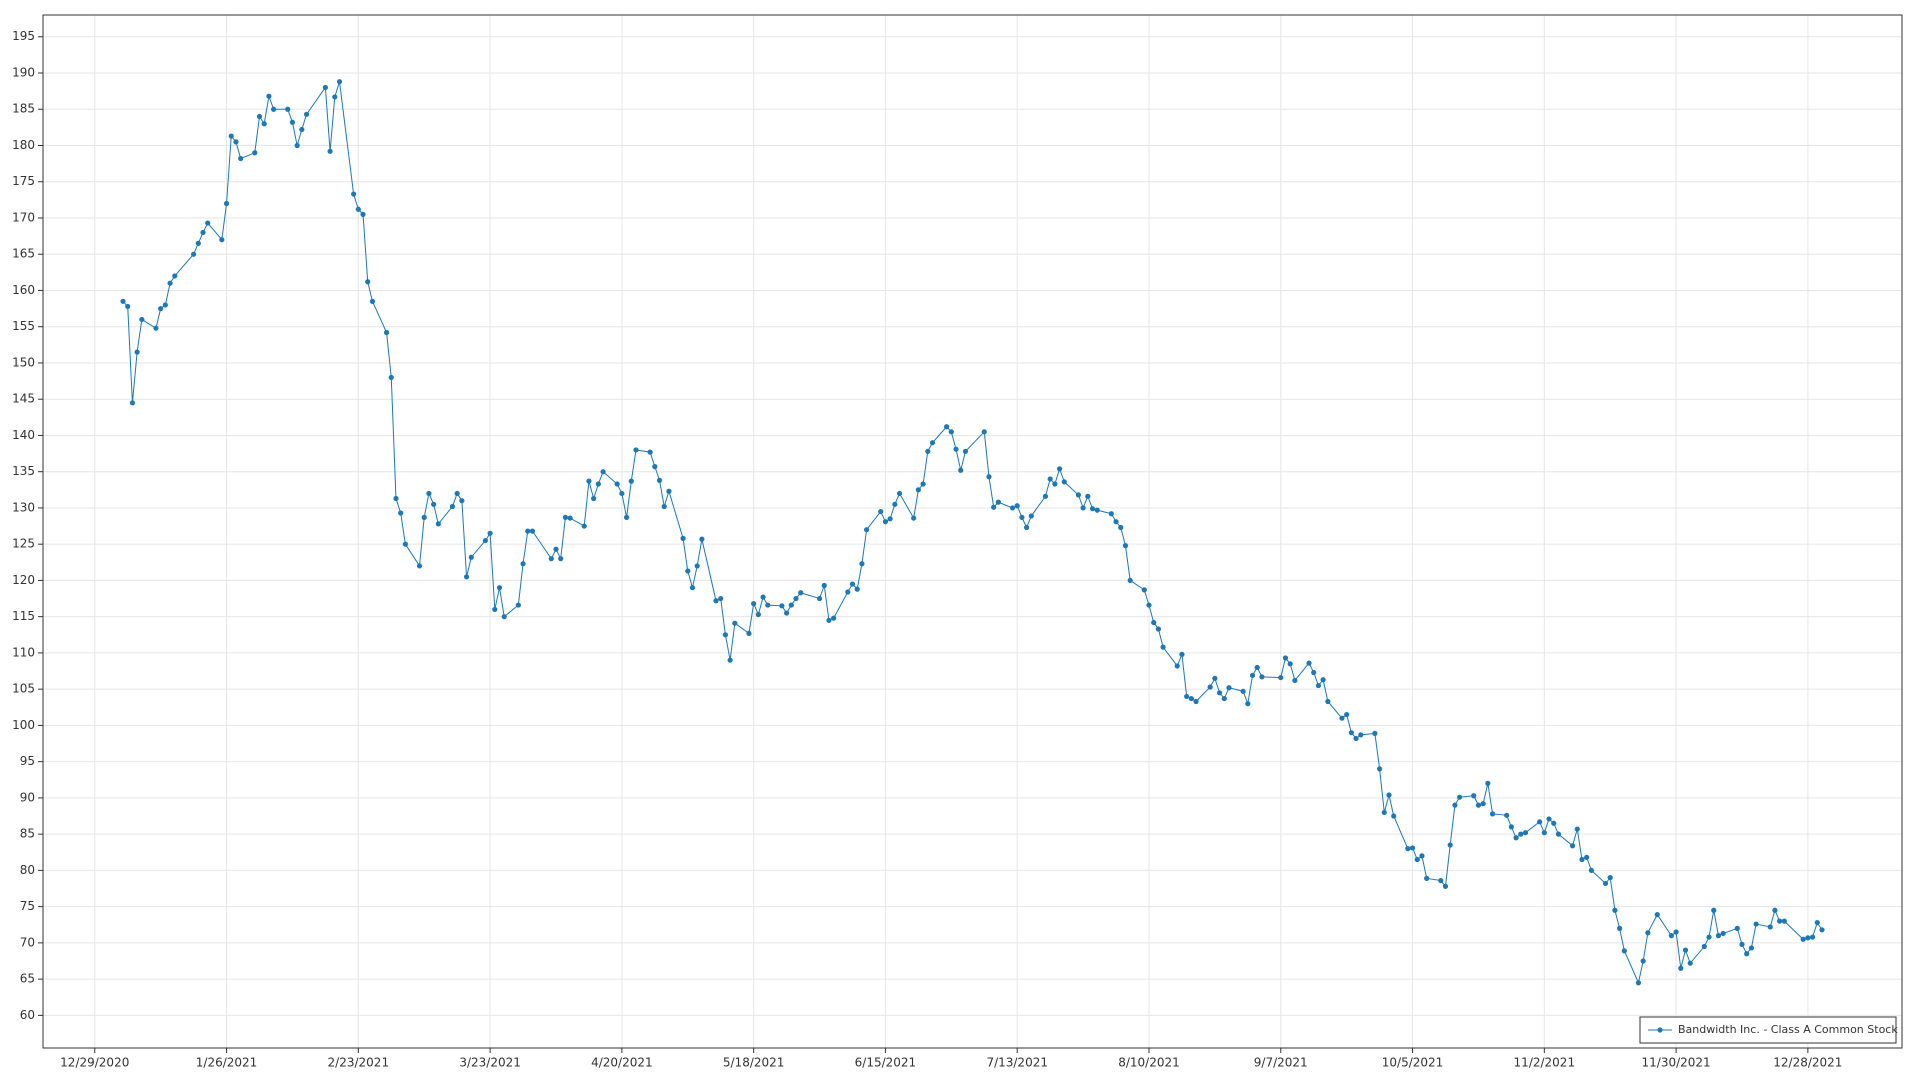 Image resolution: width=1920 pixels, height=1084 pixels. What do you see at coordinates (27, 906) in the screenshot?
I see `y-tick-label: 75` at bounding box center [27, 906].